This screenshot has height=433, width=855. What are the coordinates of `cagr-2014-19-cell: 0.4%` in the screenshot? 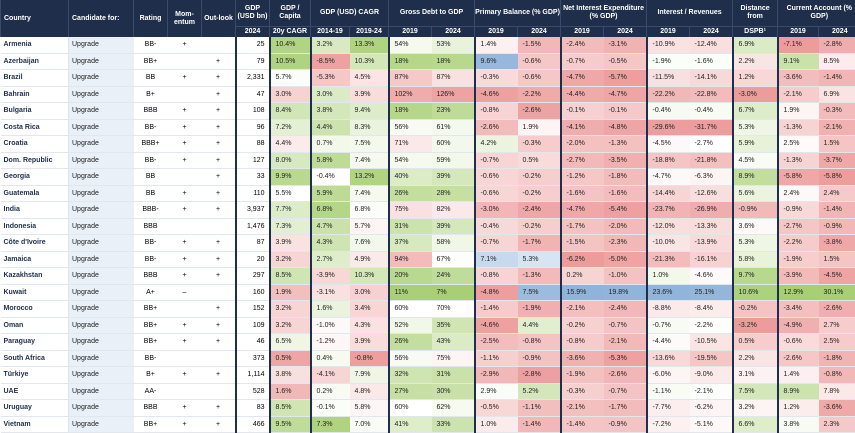 It's located at (330, 358).